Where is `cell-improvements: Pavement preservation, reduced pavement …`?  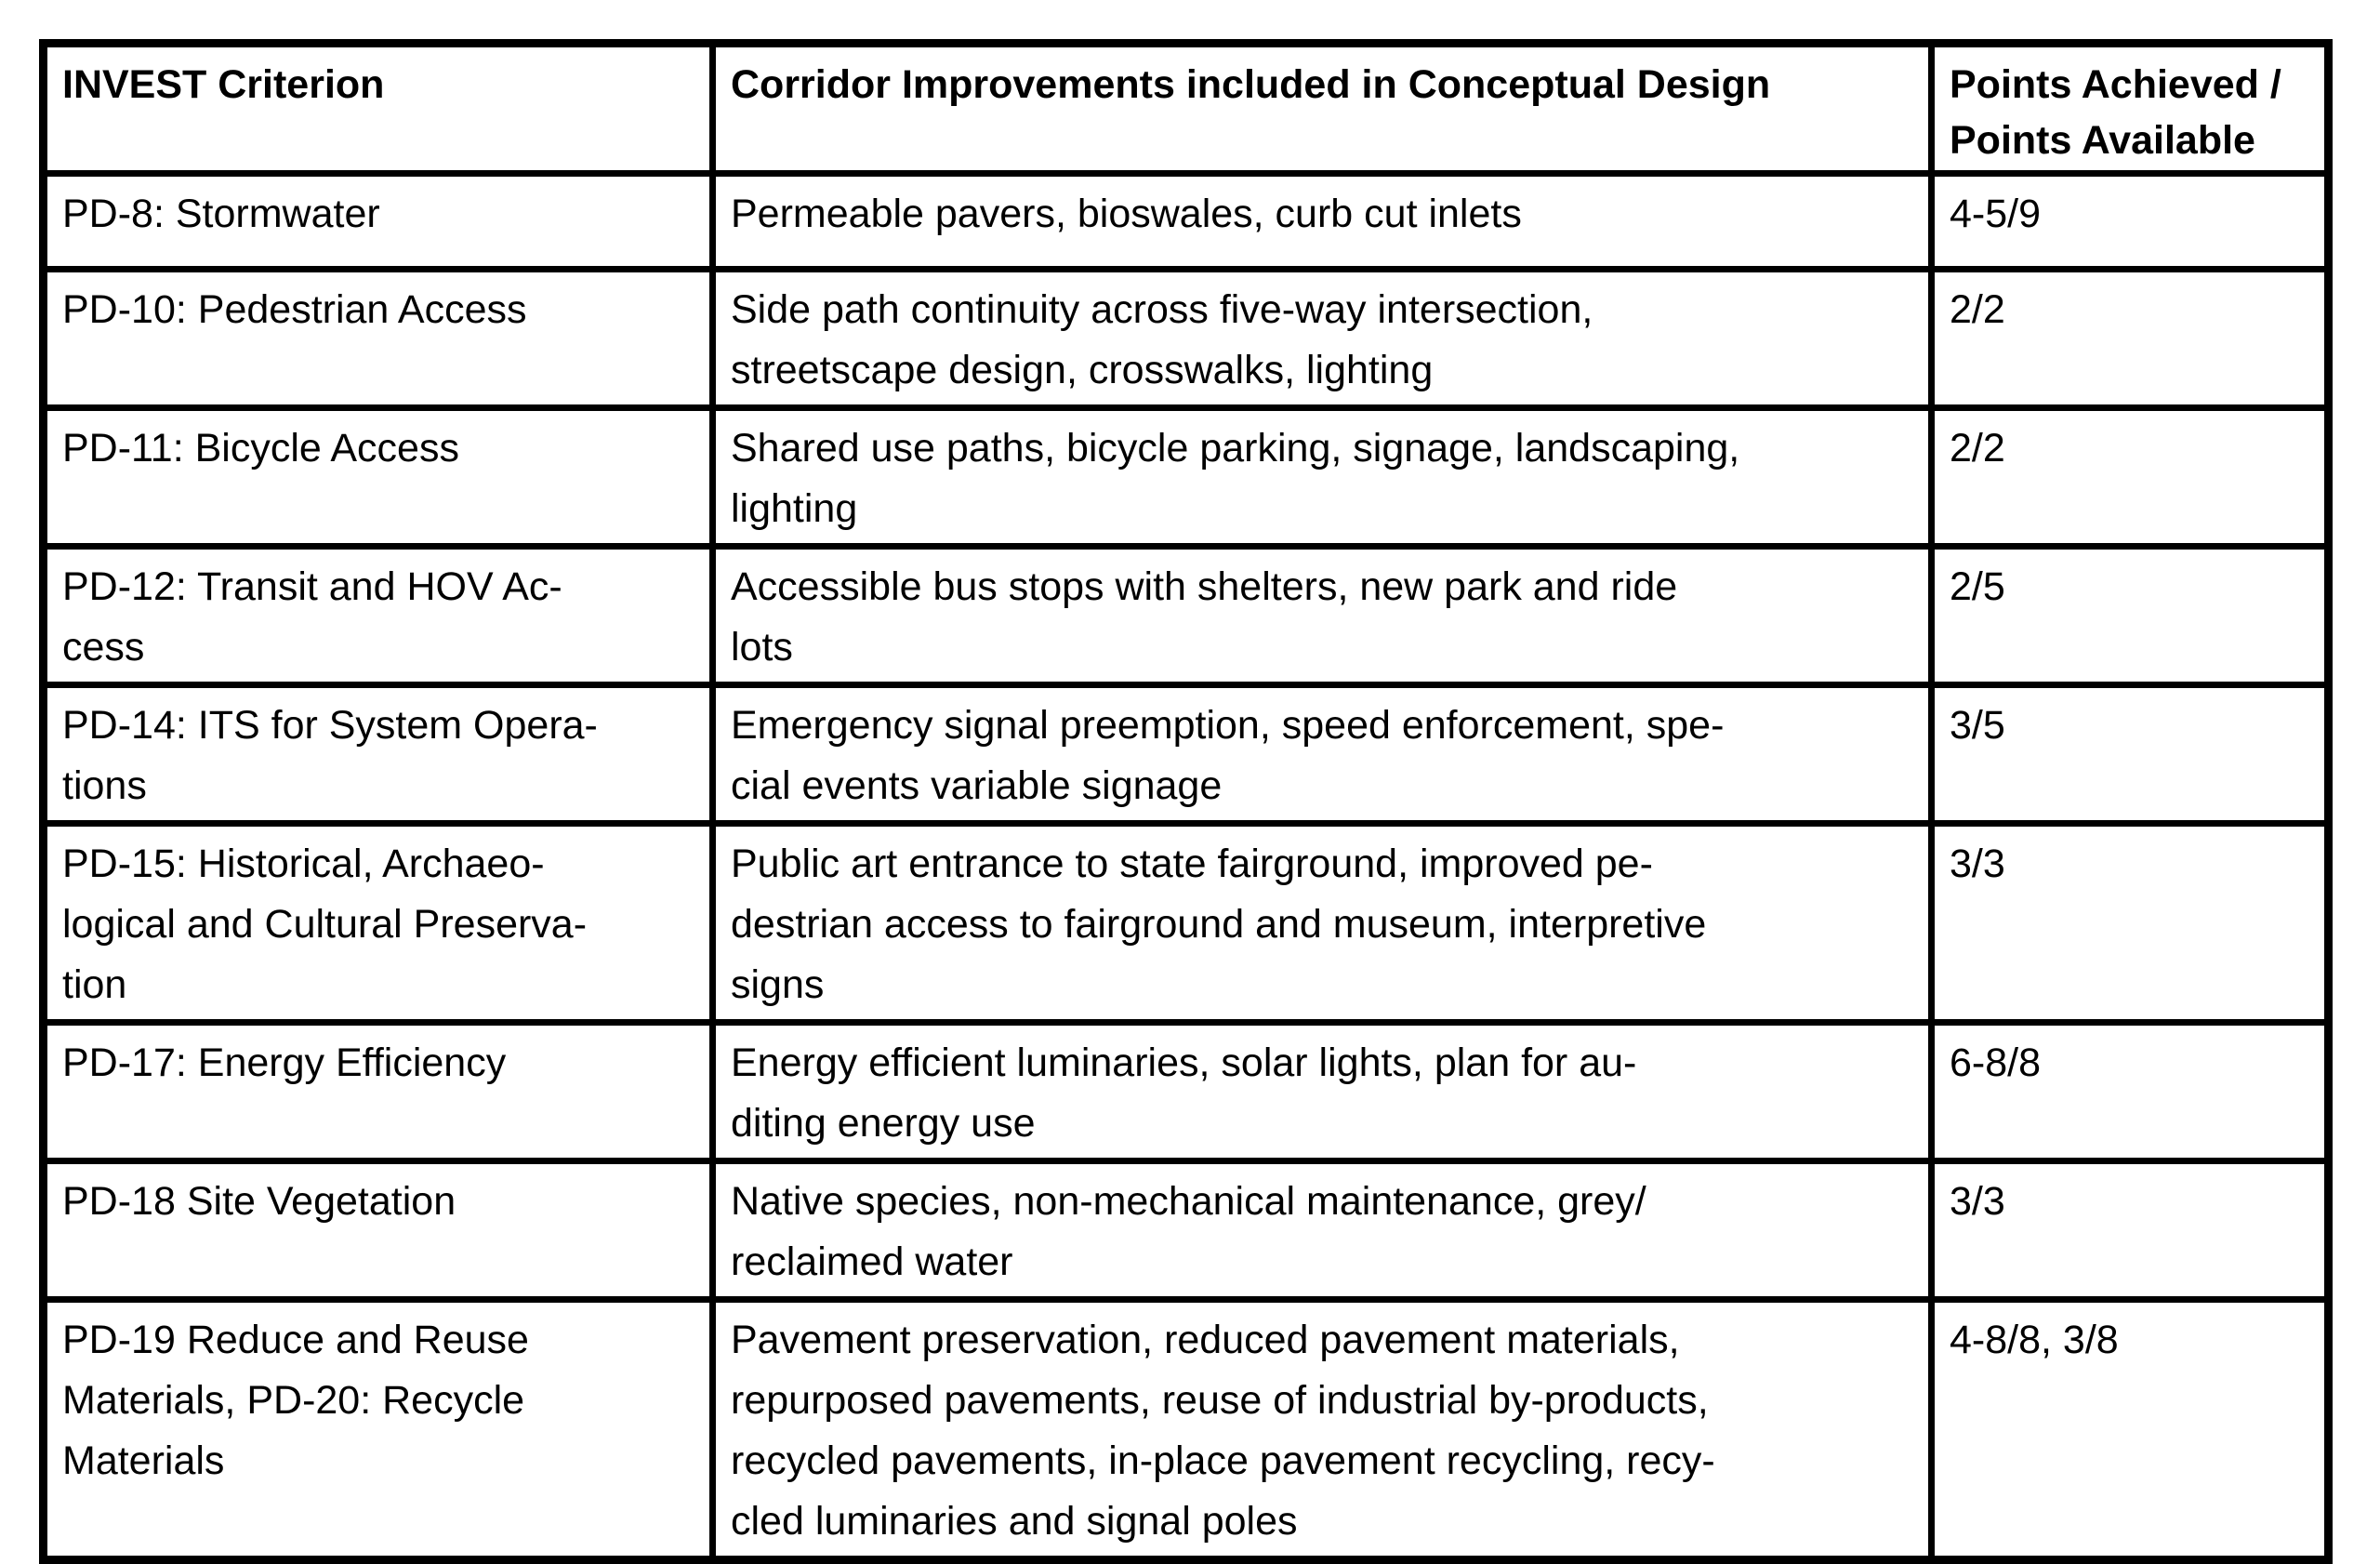 cell-improvements: Pavement preservation, reduced pavement … is located at coordinates (1322, 1430).